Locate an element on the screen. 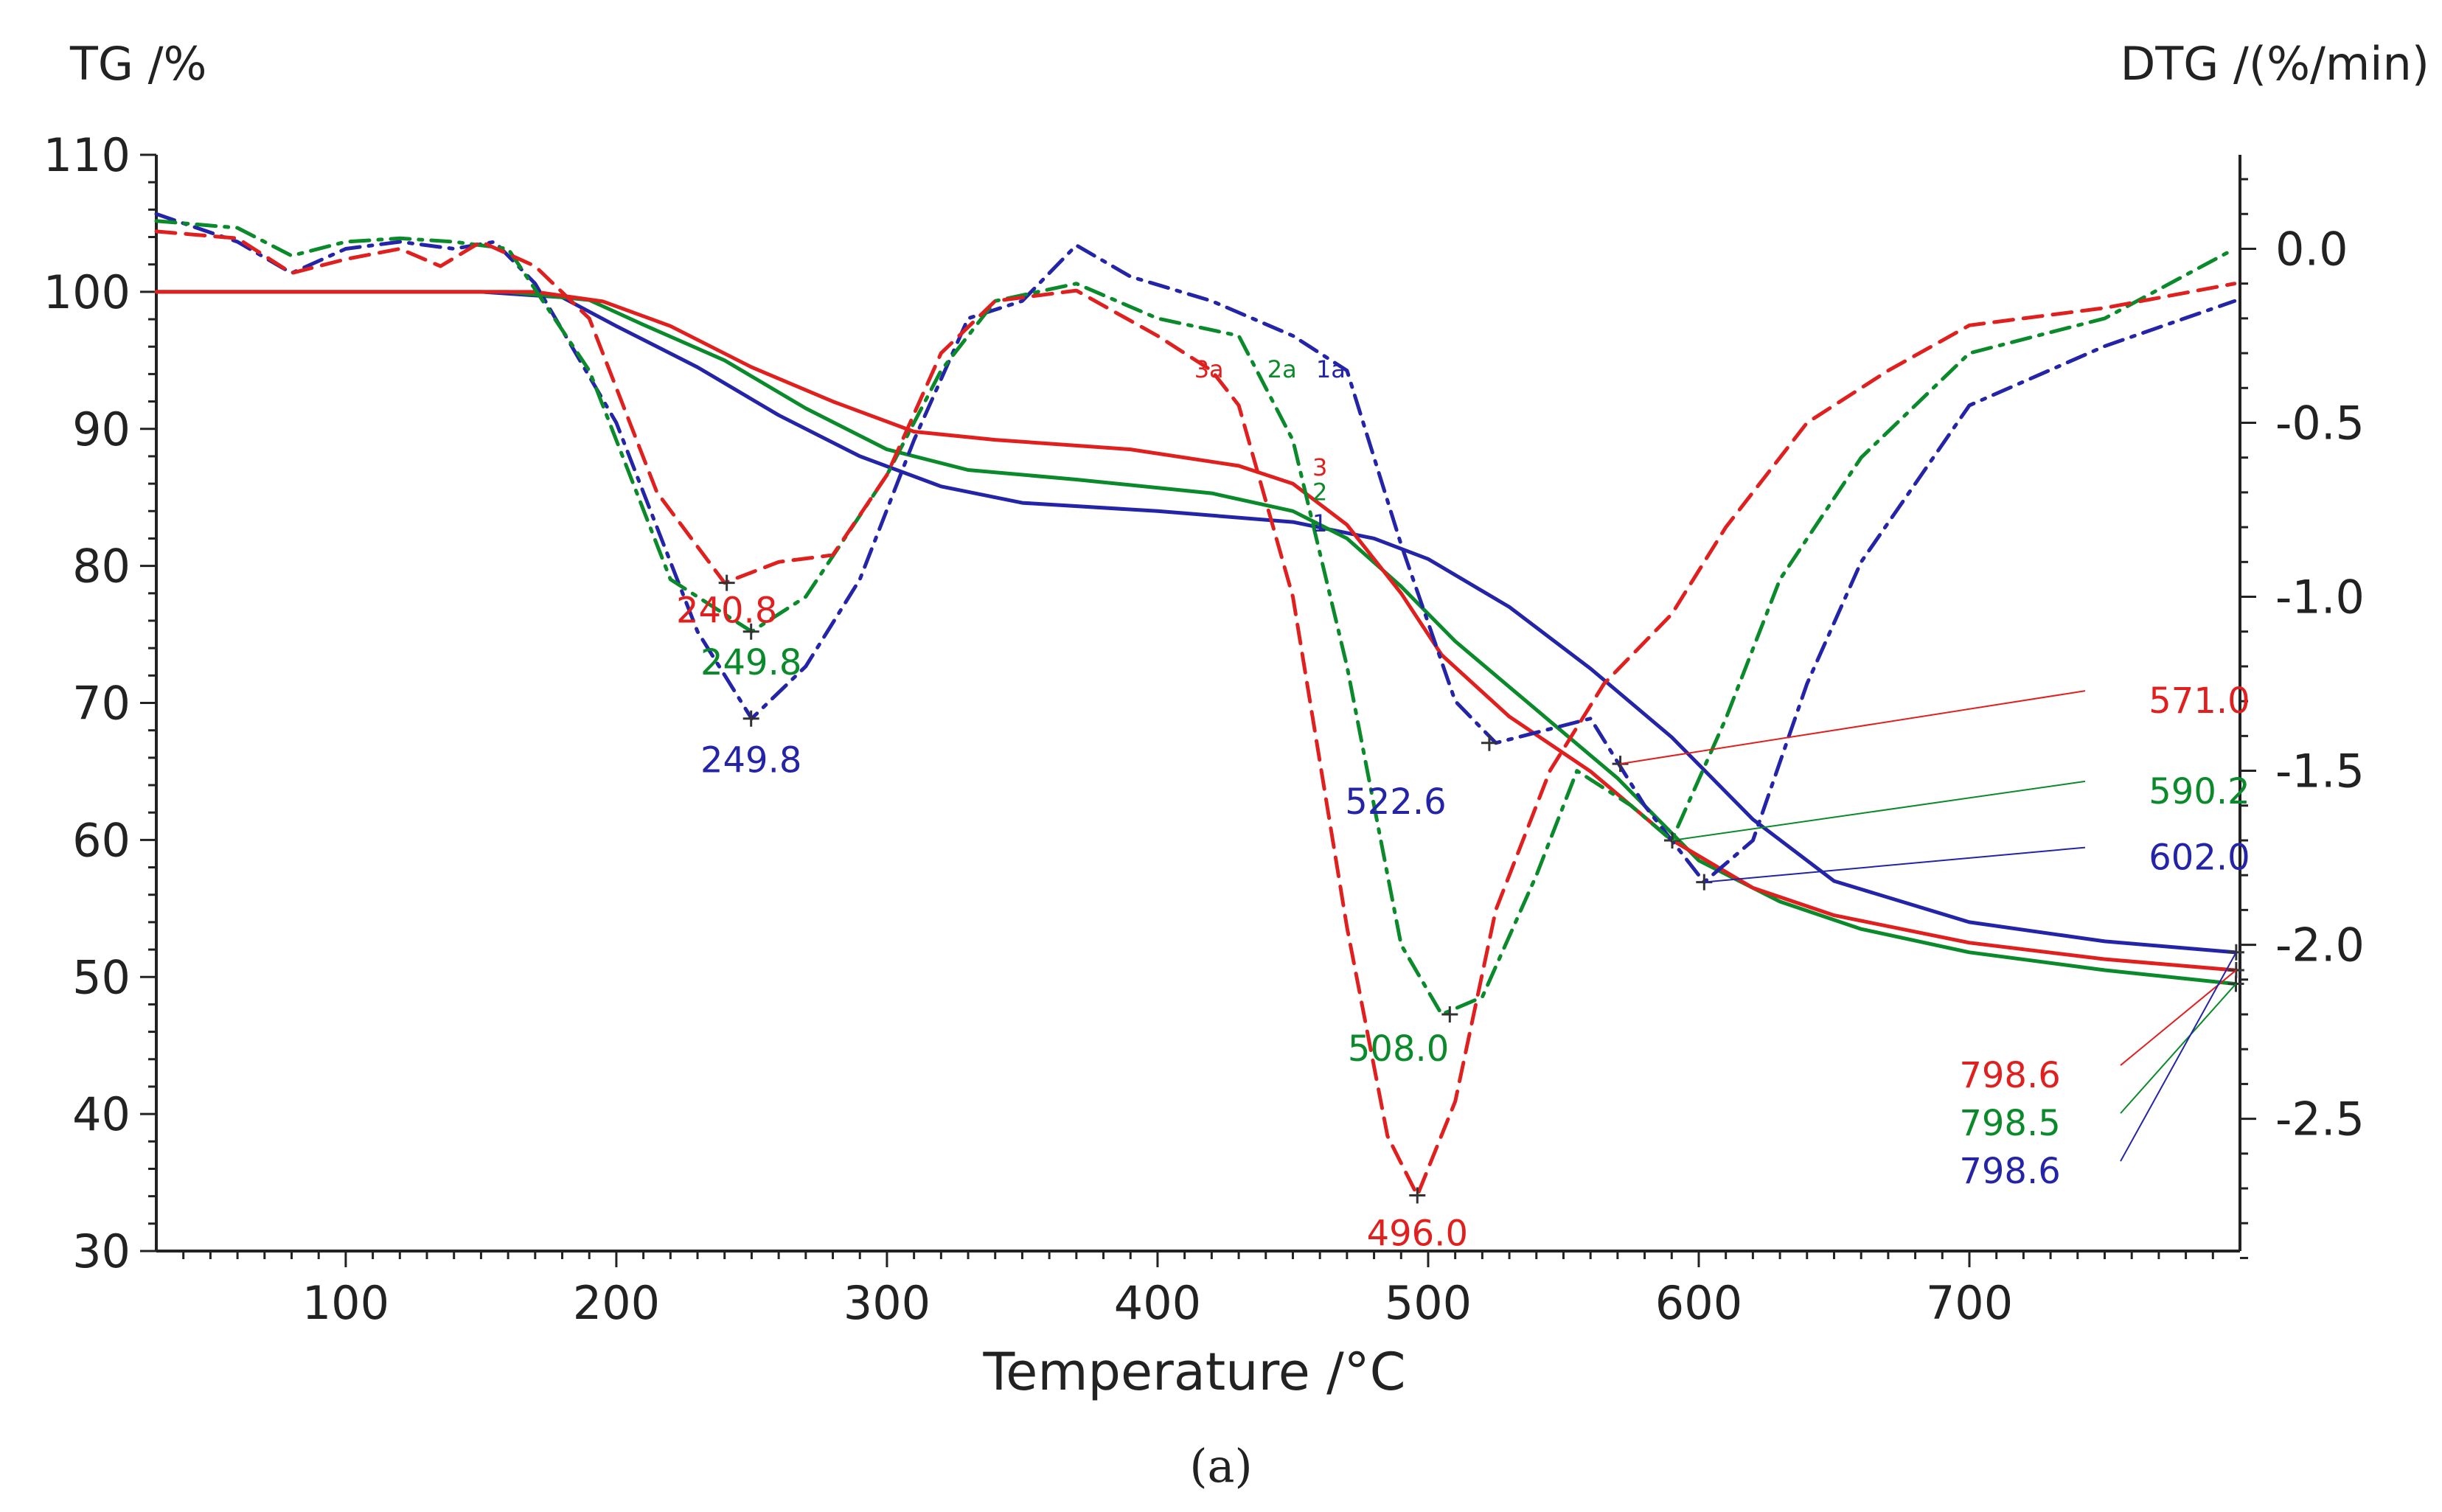 Image resolution: width=2442 pixels, height=1512 pixels. y-left-tick-label: 50 is located at coordinates (101, 977).